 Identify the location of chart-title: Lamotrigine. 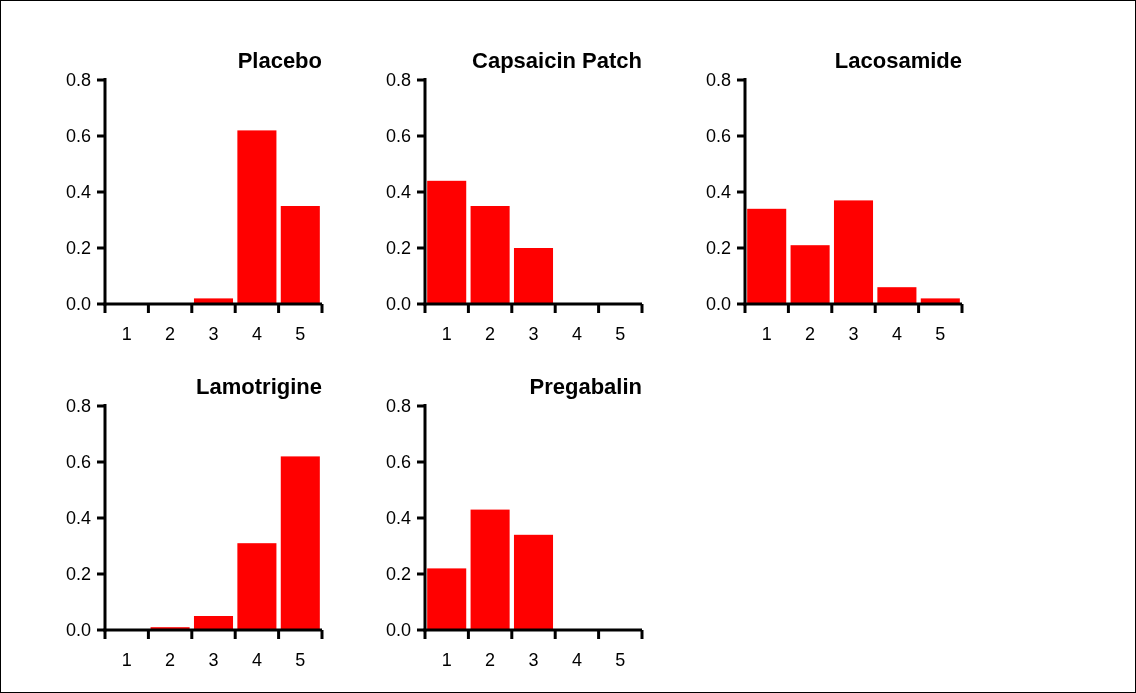
(259, 386).